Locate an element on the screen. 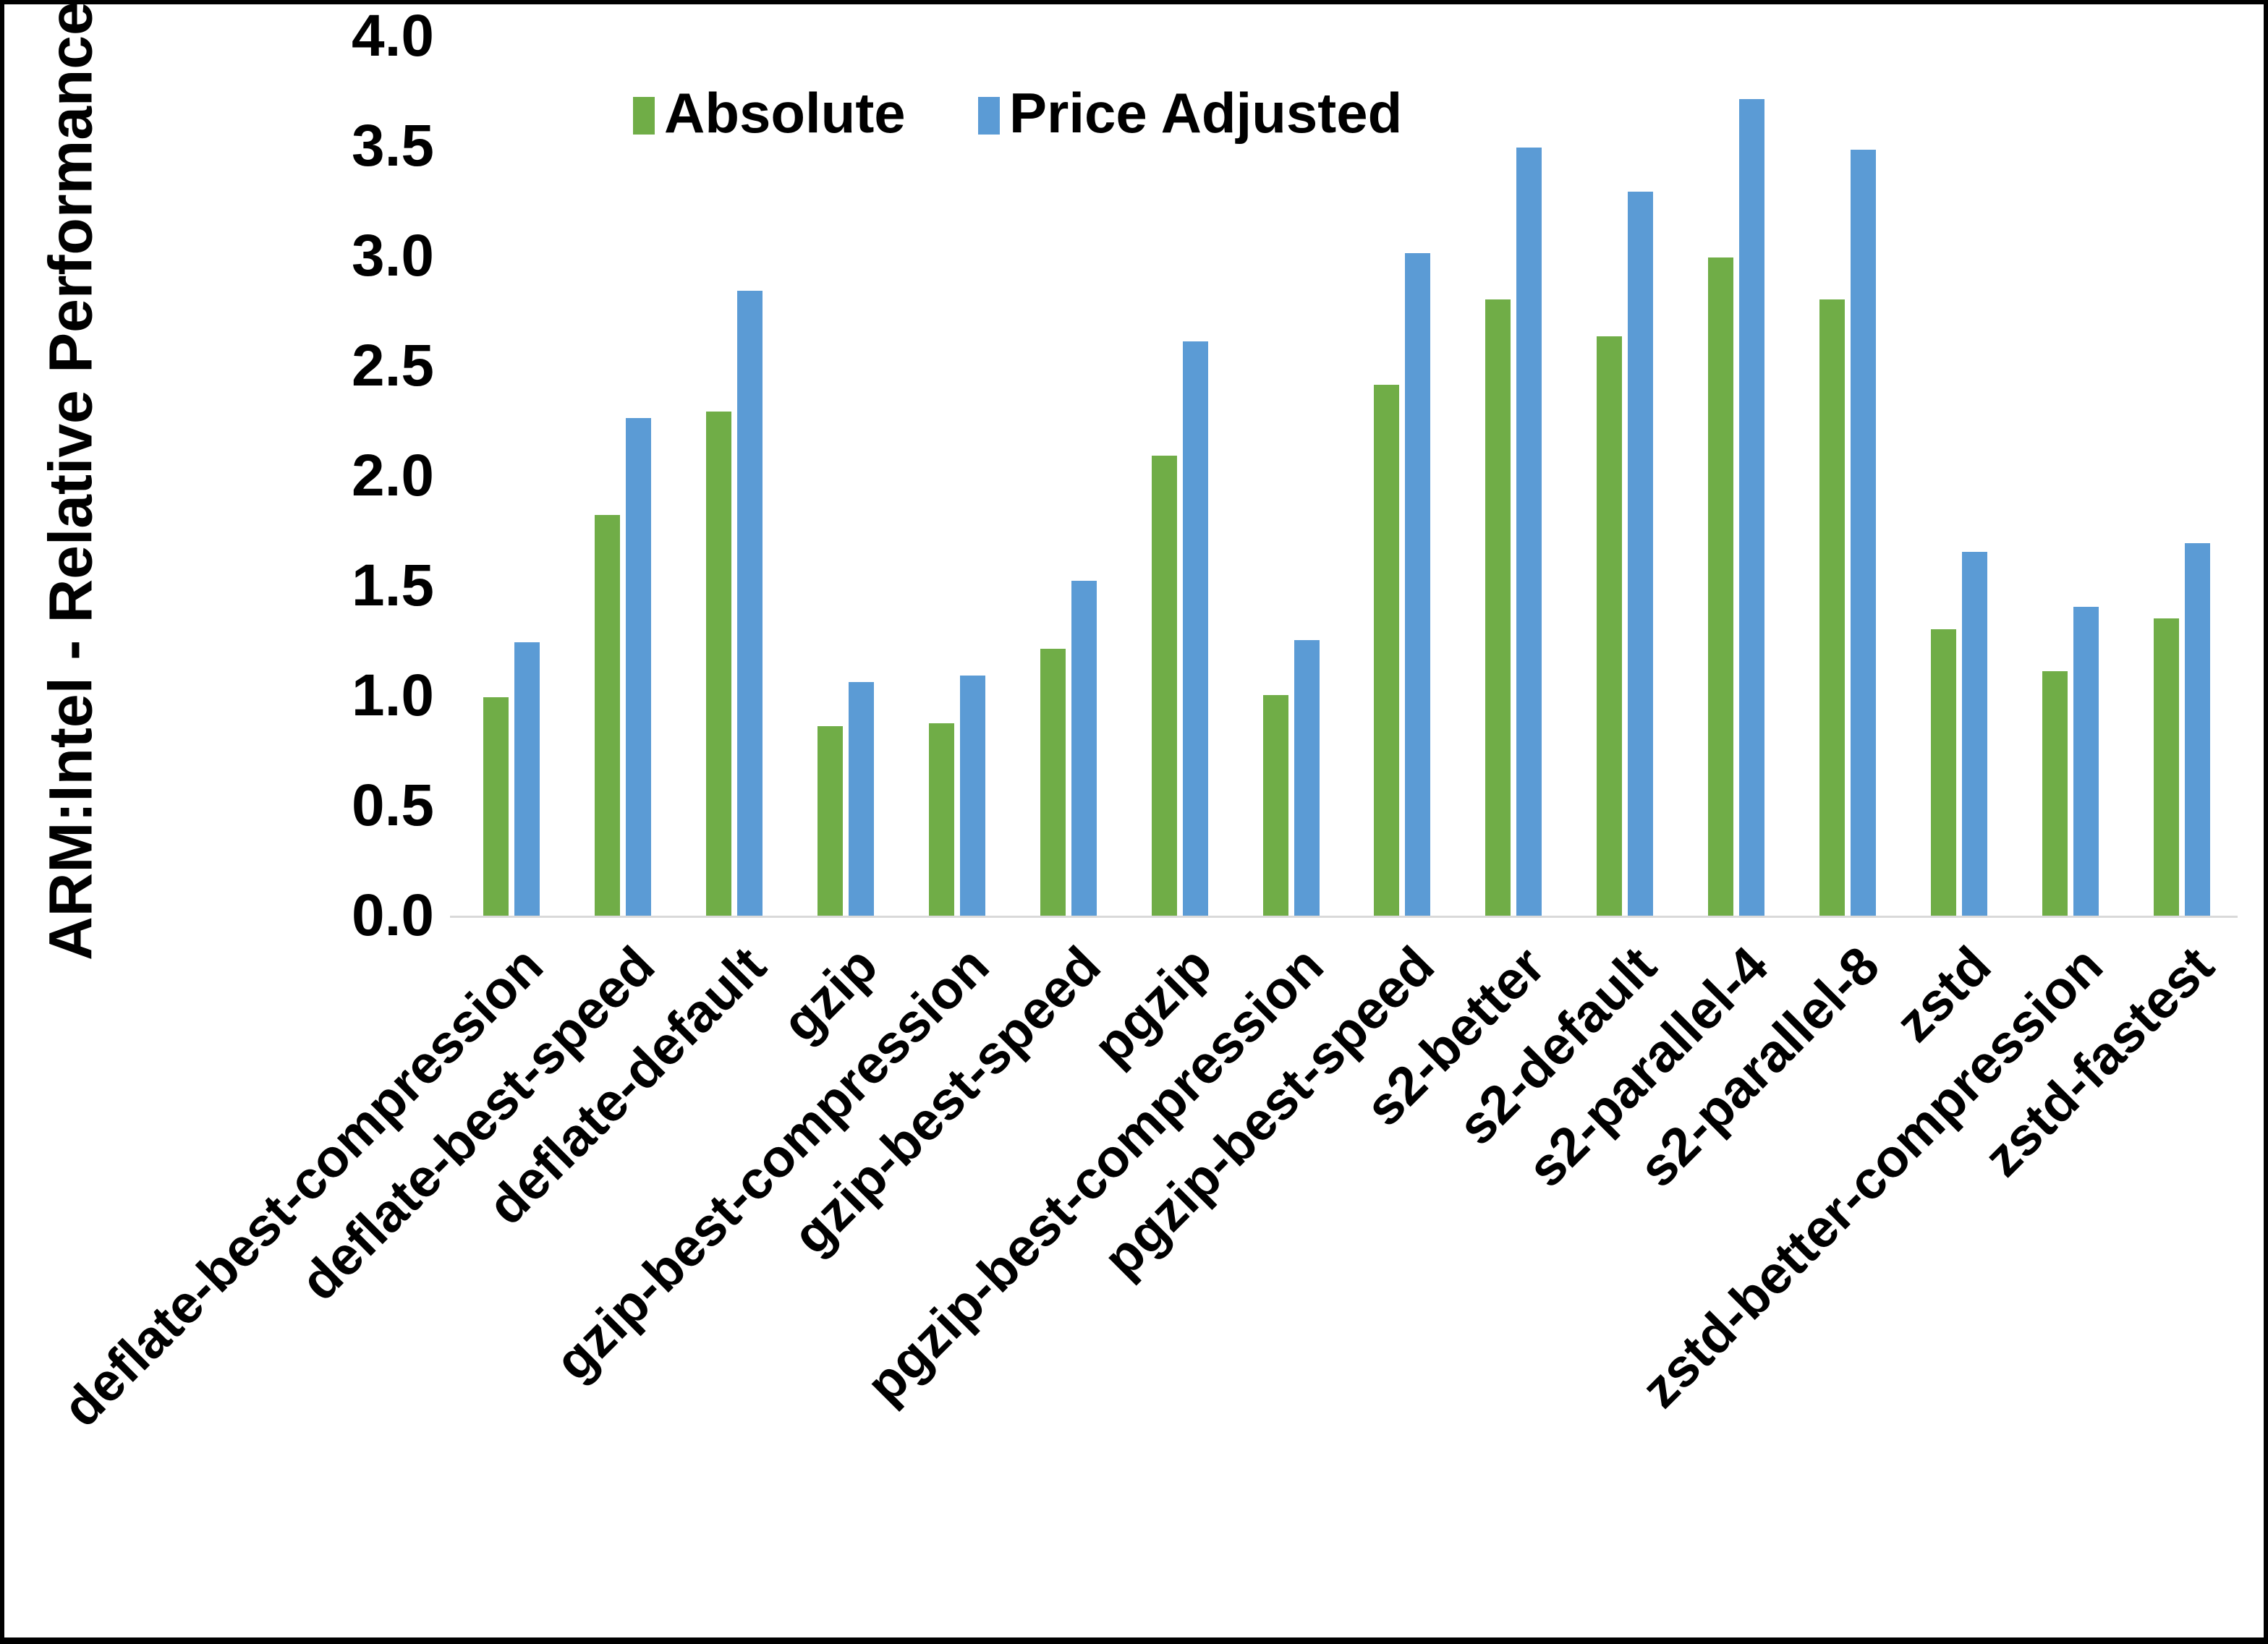 Image resolution: width=2268 pixels, height=1644 pixels. legend-swatch-absolute is located at coordinates (644, 116).